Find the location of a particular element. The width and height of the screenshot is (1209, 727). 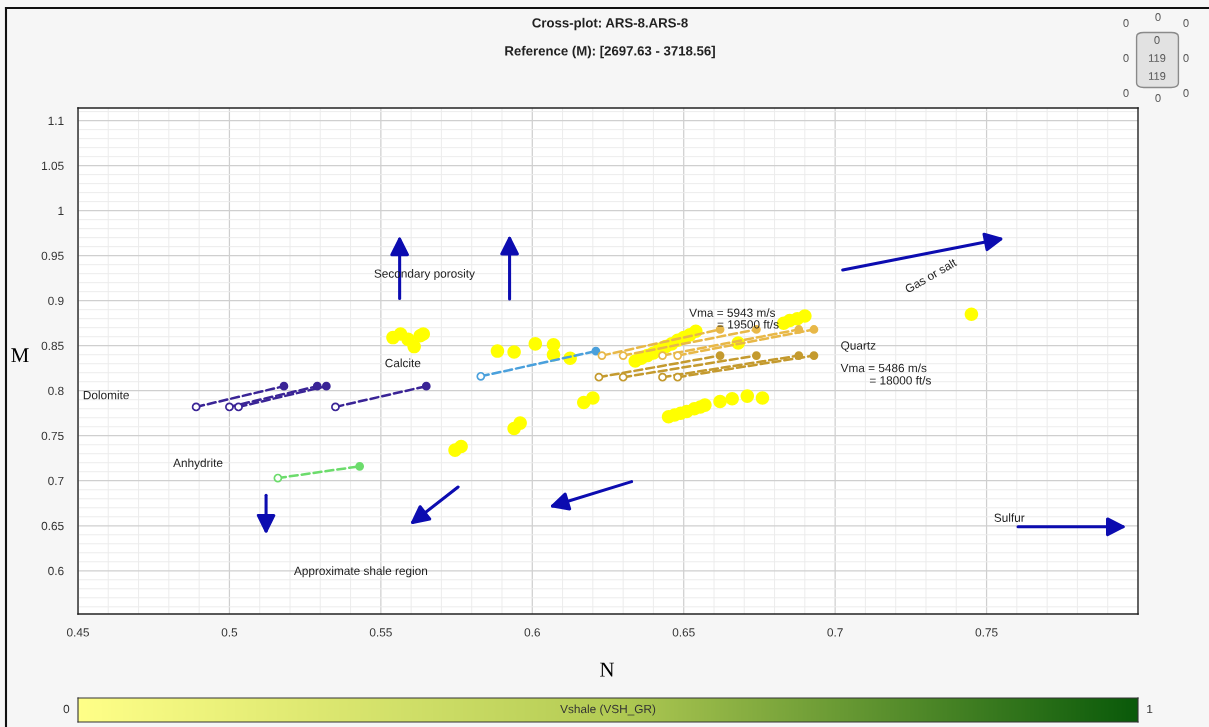

chart-title: Cross-plot: ARS-8.ARS-8 is located at coordinates (610, 24).